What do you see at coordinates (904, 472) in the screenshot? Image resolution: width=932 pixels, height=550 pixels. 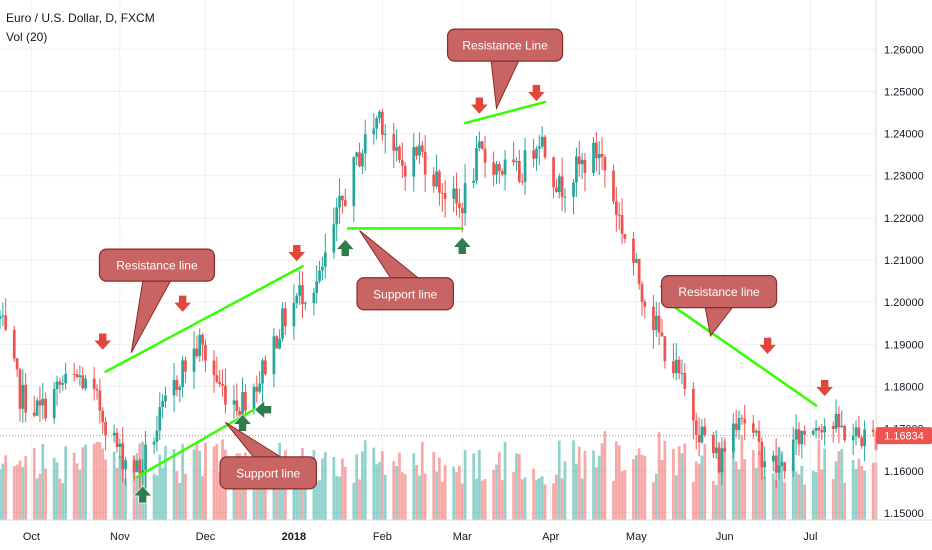 I see `y-tick-label: 1.16000` at bounding box center [904, 472].